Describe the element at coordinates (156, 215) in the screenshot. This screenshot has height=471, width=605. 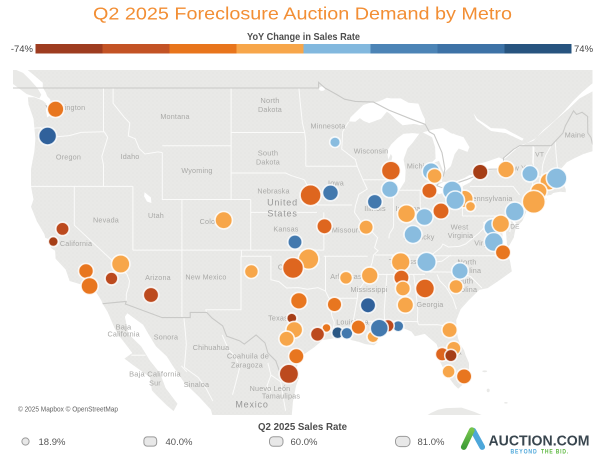
I see `svg-text: Utah` at that location.